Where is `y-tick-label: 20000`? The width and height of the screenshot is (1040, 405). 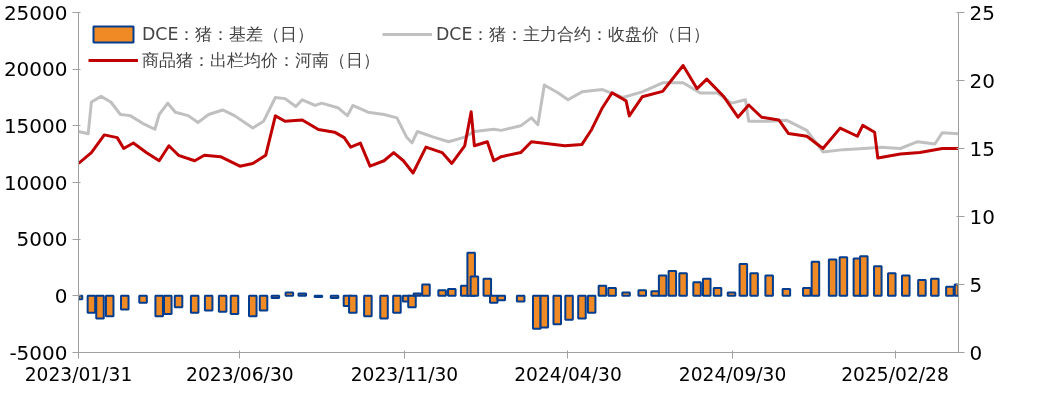
y-tick-label: 20000 is located at coordinates (35, 69).